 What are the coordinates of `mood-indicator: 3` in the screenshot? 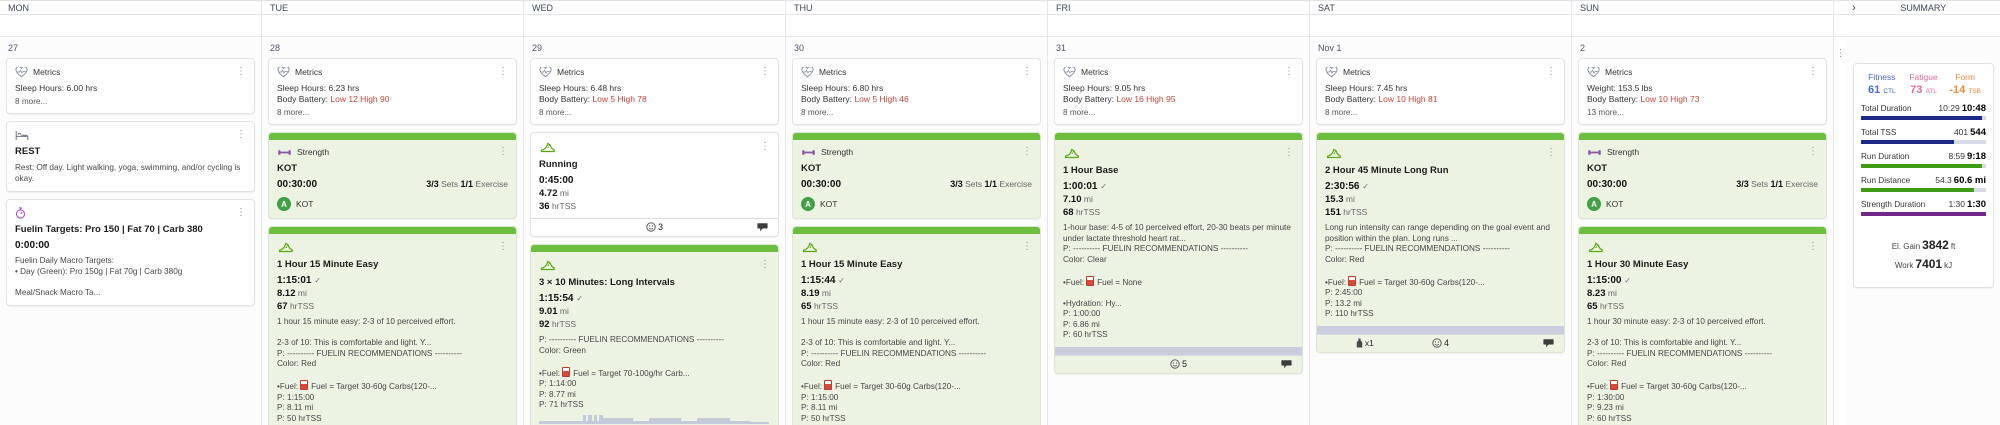 It's located at (654, 227).